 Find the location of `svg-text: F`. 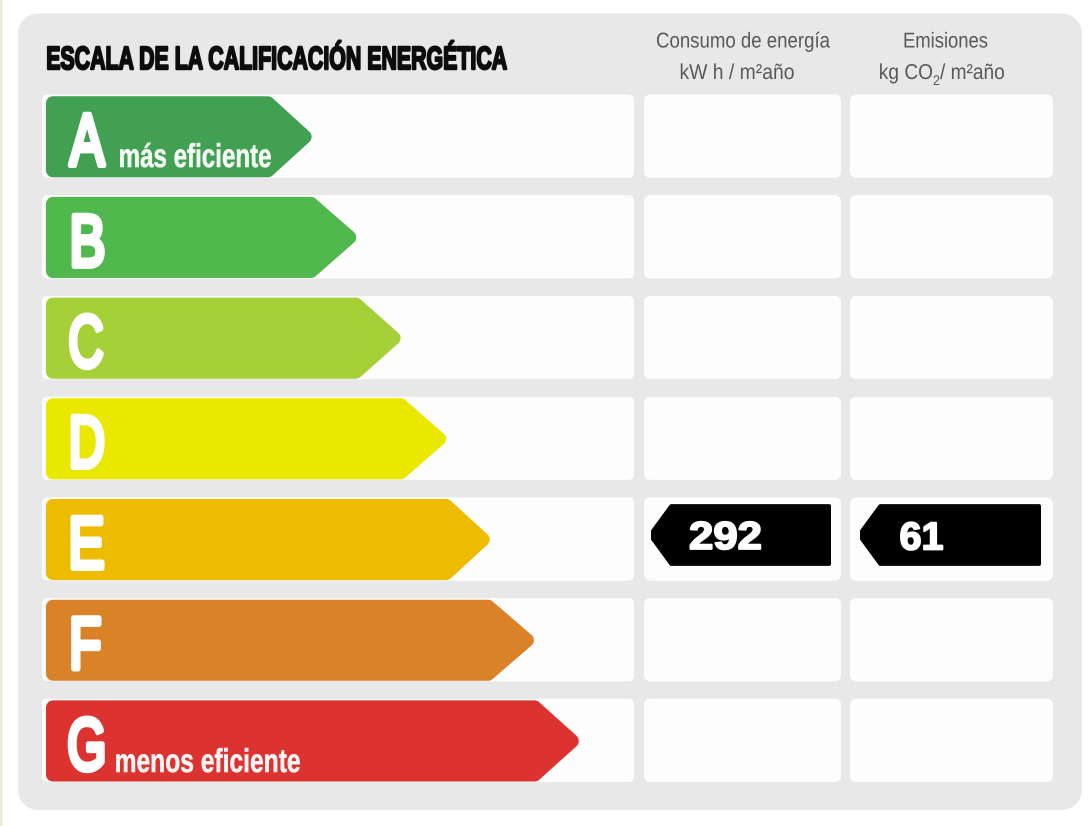

svg-text: F is located at coordinates (85, 644).